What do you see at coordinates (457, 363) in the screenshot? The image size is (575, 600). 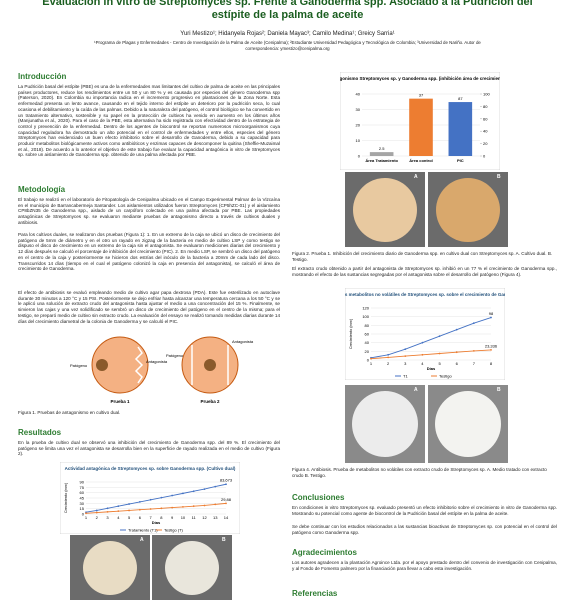 I see `x-tick-label: 6` at bounding box center [457, 363].